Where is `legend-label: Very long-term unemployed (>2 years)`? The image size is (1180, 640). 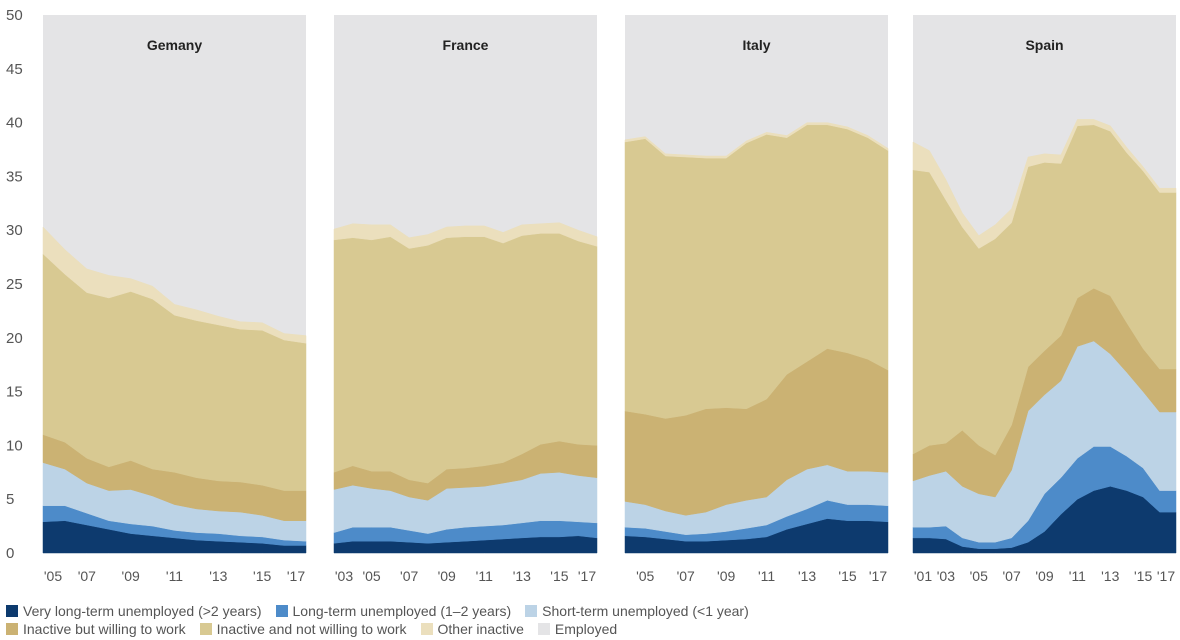
legend-label: Very long-term unemployed (>2 years) is located at coordinates (142, 611).